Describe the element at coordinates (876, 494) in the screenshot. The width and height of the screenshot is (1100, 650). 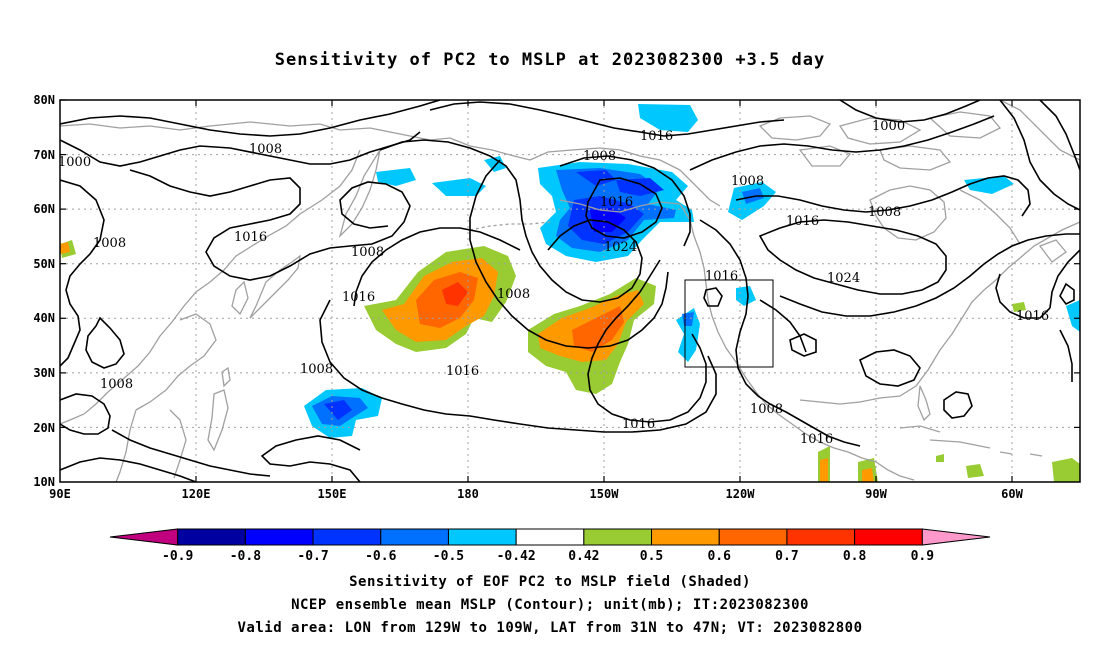
I see `lon-label: 90W` at that location.